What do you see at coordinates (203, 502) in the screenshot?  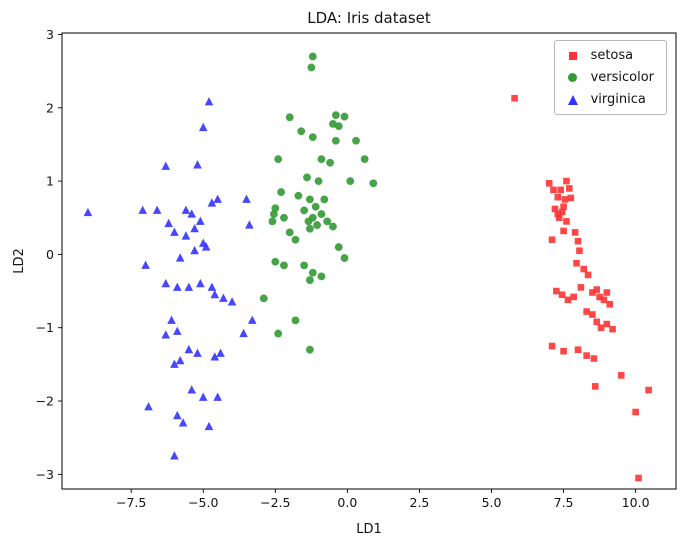 I see `x-tick-label: −5.0` at bounding box center [203, 502].